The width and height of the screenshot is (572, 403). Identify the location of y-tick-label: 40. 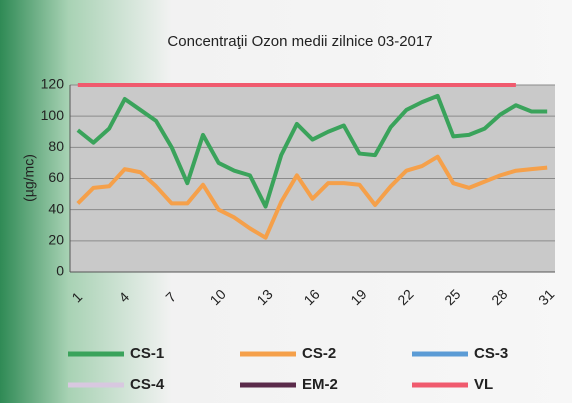
(56, 208).